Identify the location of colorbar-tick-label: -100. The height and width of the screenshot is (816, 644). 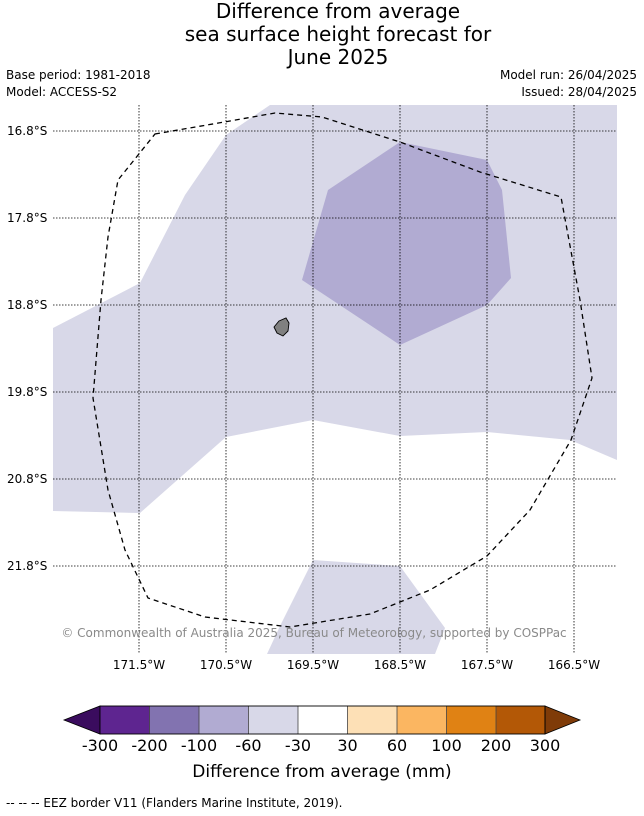
(199, 745).